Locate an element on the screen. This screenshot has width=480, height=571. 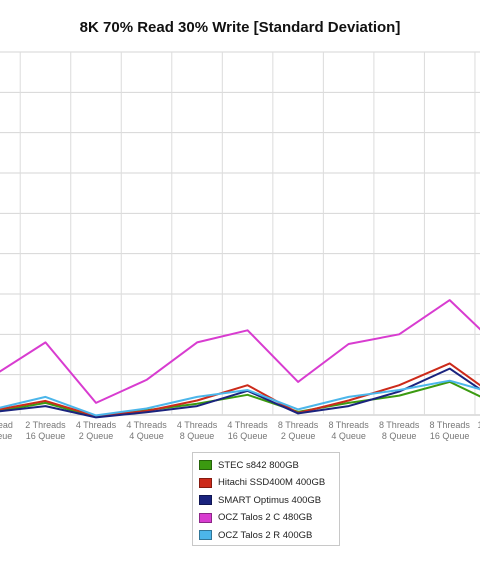
legend-label: SMART Optimus 400GB is located at coordinates (270, 500).